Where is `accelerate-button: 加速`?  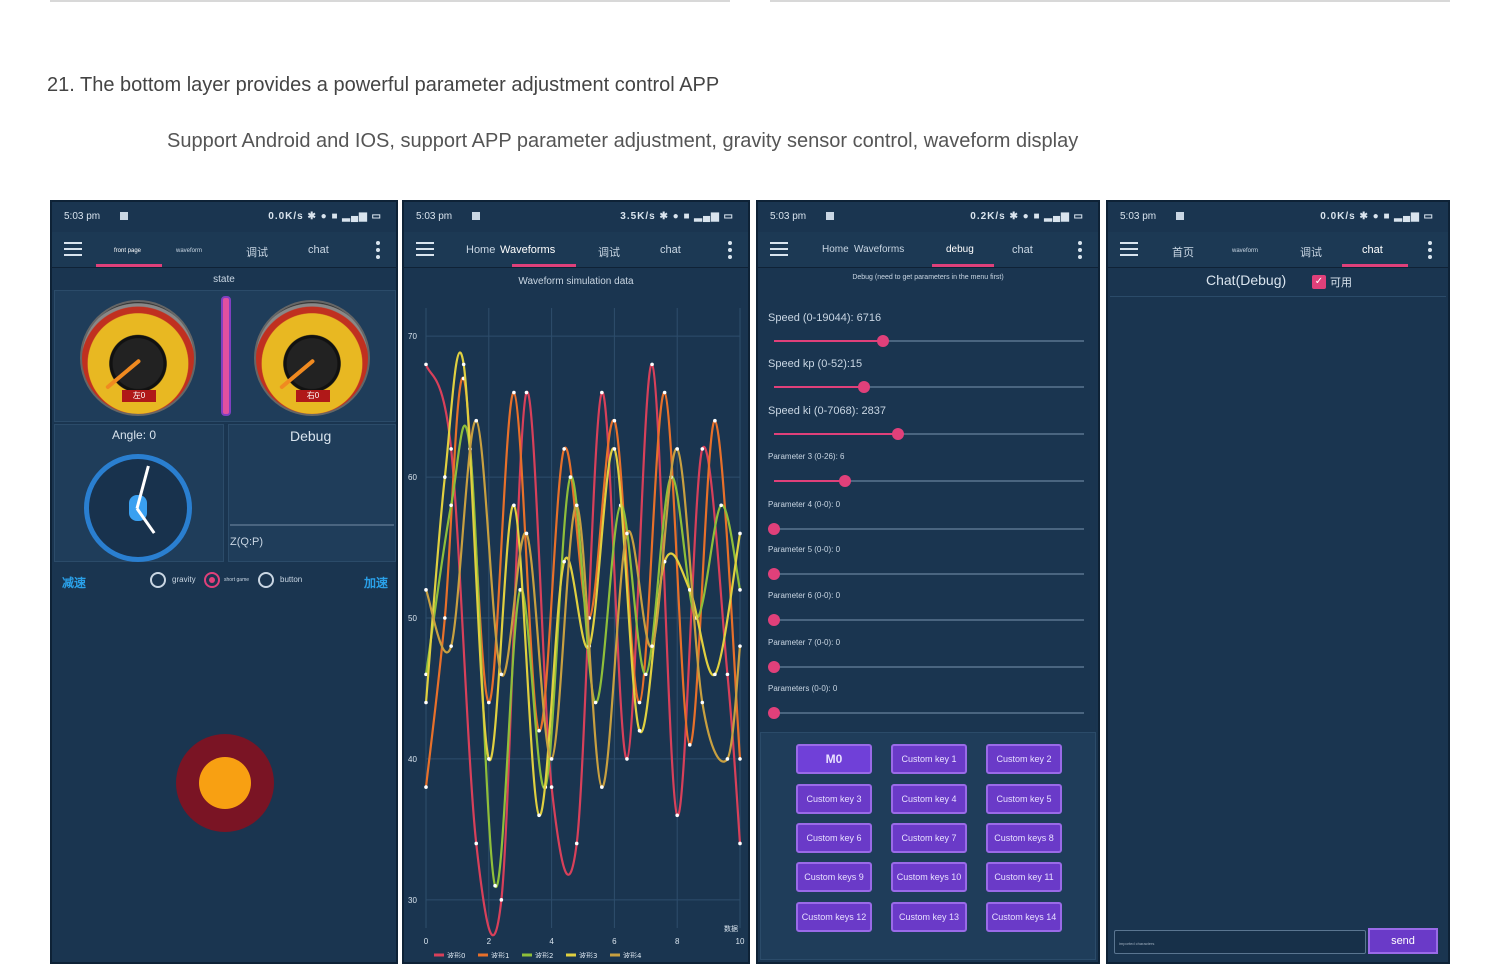
accelerate-button: 加速 is located at coordinates (376, 583).